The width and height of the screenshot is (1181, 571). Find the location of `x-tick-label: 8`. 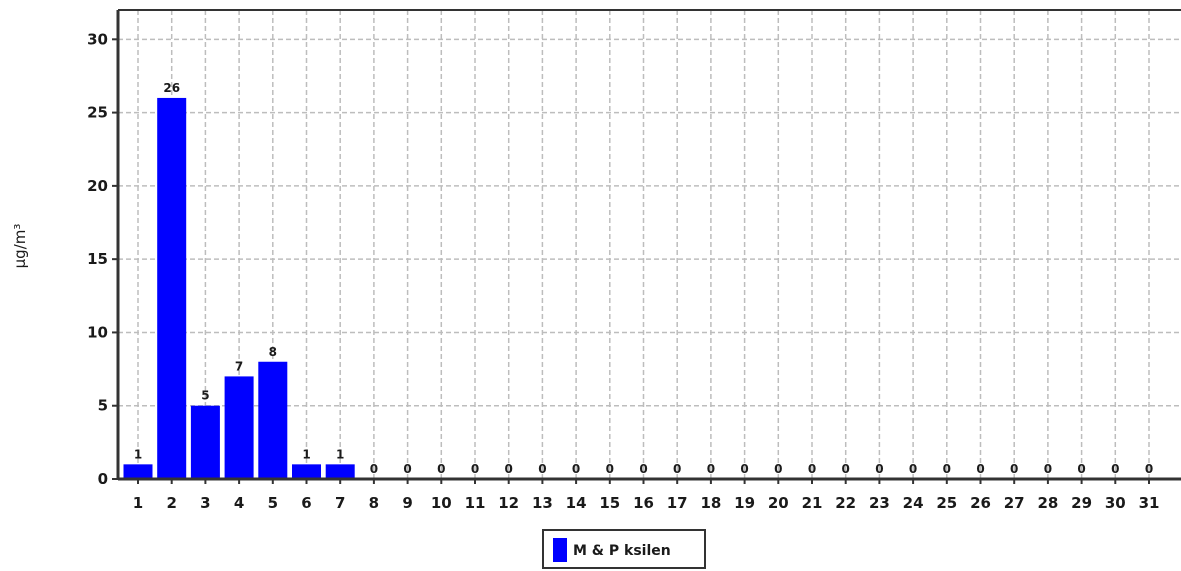

x-tick-label: 8 is located at coordinates (374, 503).